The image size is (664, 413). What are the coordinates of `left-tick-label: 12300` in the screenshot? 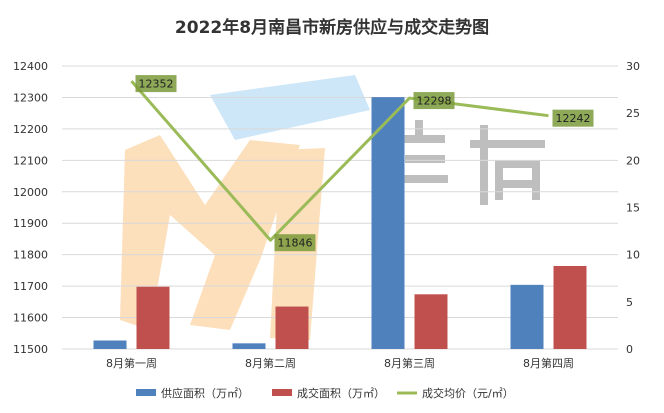 It's located at (30, 97).